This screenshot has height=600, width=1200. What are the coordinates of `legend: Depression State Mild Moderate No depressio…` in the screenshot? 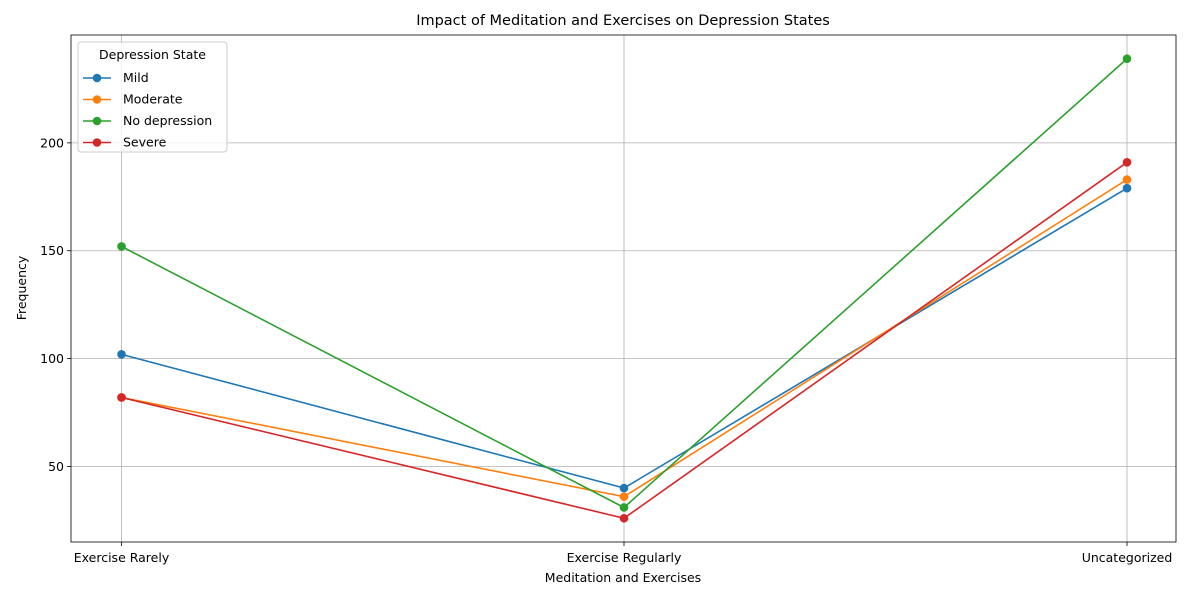 It's located at (152, 97).